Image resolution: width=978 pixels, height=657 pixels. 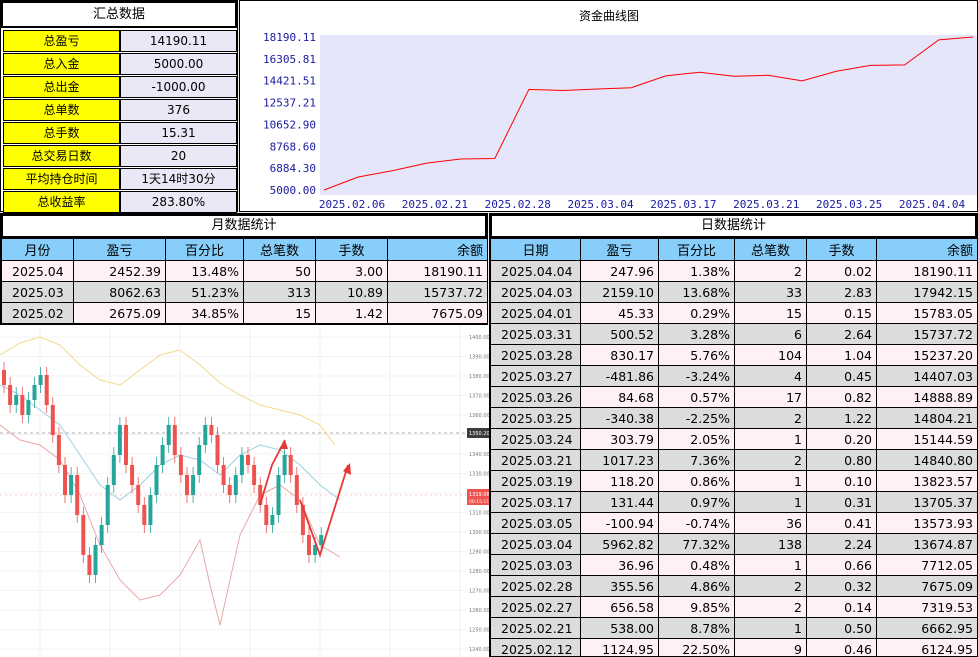 What do you see at coordinates (478, 497) in the screenshot?
I see `last-price-box` at bounding box center [478, 497].